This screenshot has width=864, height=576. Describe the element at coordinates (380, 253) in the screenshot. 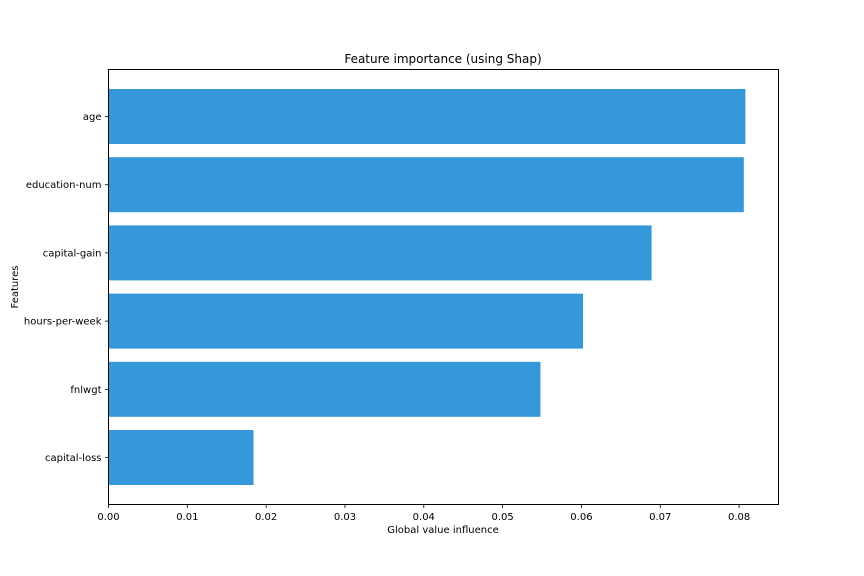

I see `bar-capital-gain` at that location.